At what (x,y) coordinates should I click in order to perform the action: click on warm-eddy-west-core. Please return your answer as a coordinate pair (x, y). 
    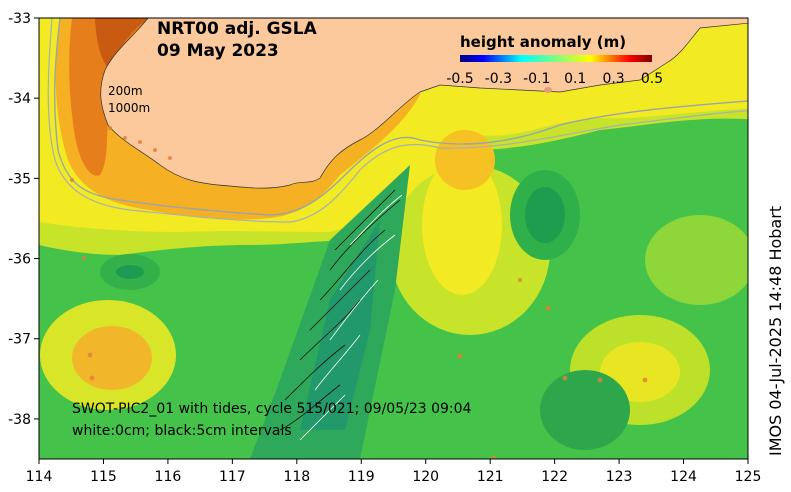
    Looking at the image, I should click on (112, 358).